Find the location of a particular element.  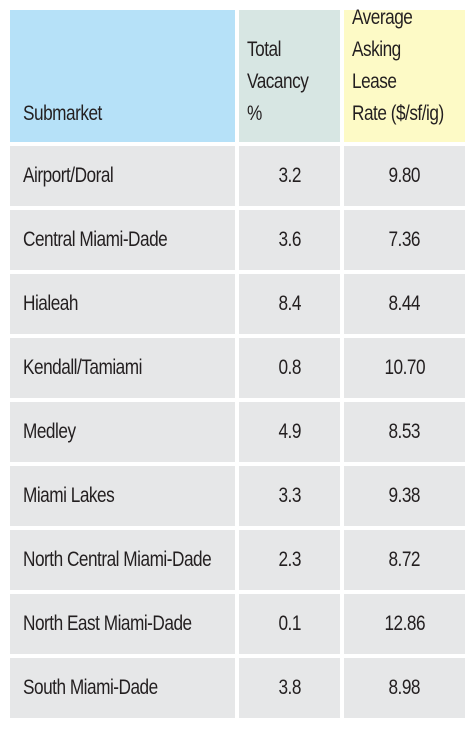

lease-rate-cell-text: 12.86 is located at coordinates (404, 623).